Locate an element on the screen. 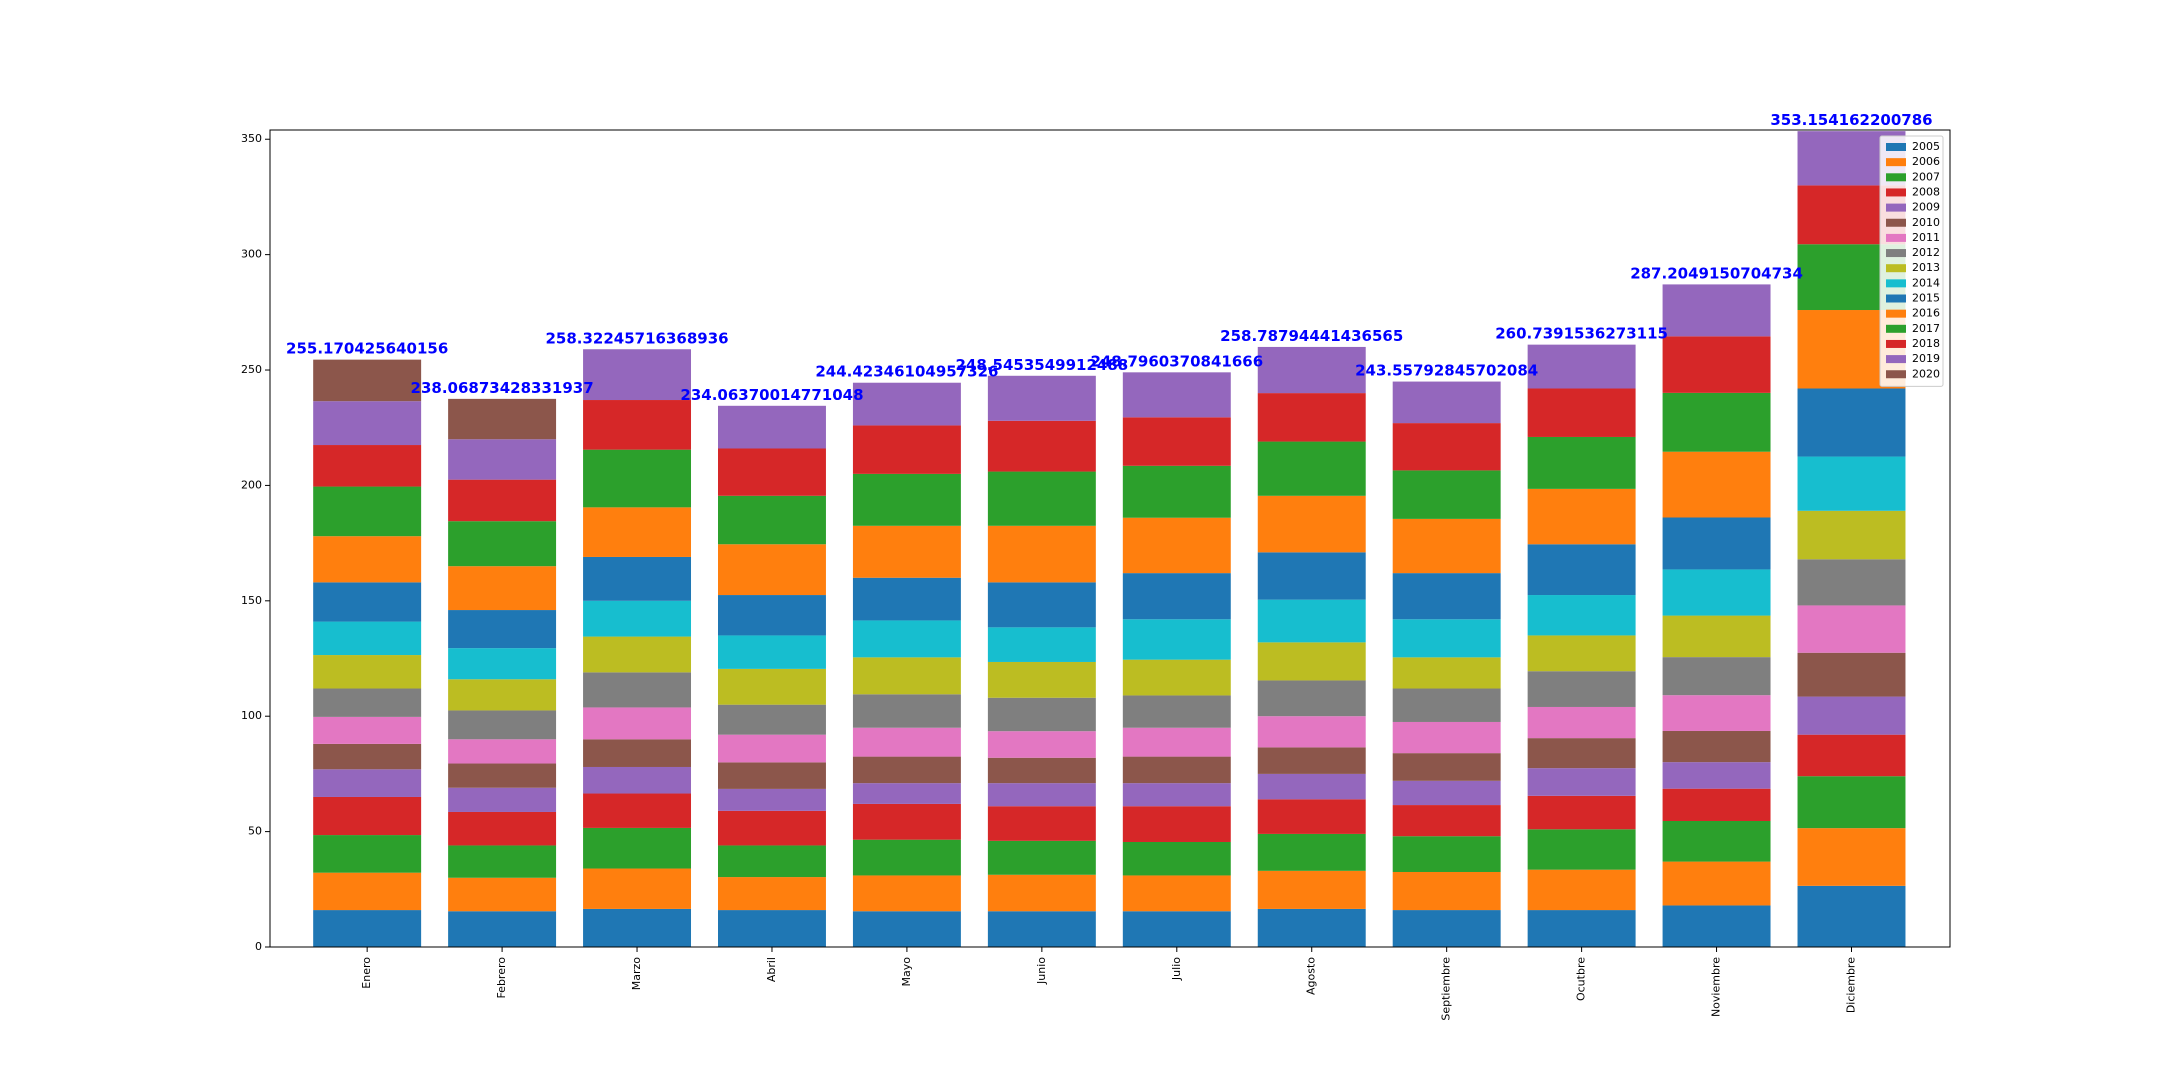 This screenshot has width=2160, height=1084. y-tick-label: 250 is located at coordinates (251, 369).